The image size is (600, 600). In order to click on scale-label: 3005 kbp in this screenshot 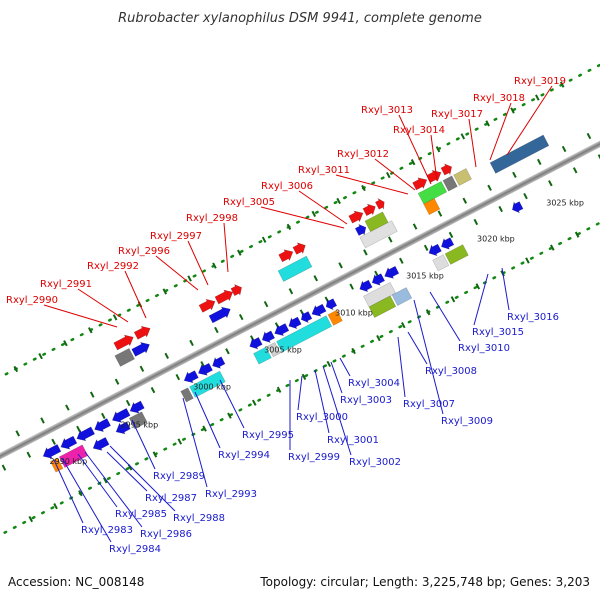, I will do `click(283, 349)`.